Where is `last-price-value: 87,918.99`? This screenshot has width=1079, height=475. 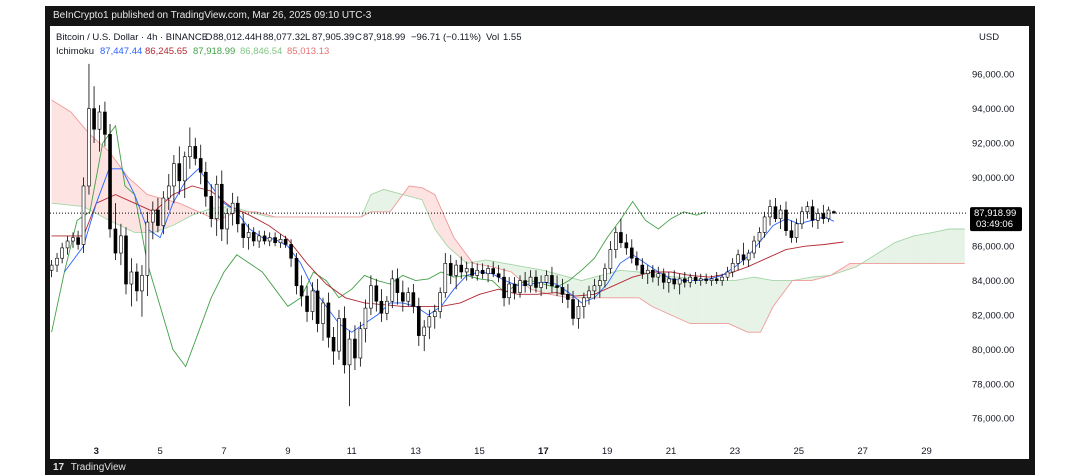
last-price-value: 87,918.99 is located at coordinates (995, 213).